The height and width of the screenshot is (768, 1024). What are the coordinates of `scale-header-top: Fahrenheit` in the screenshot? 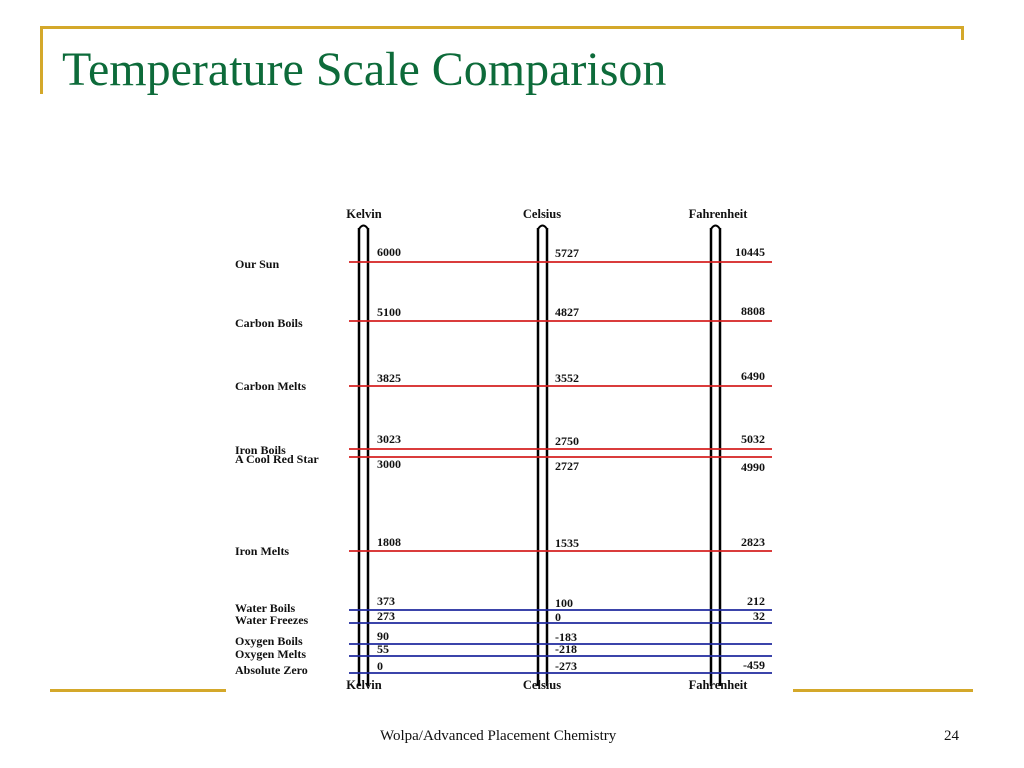 It's located at (719, 214).